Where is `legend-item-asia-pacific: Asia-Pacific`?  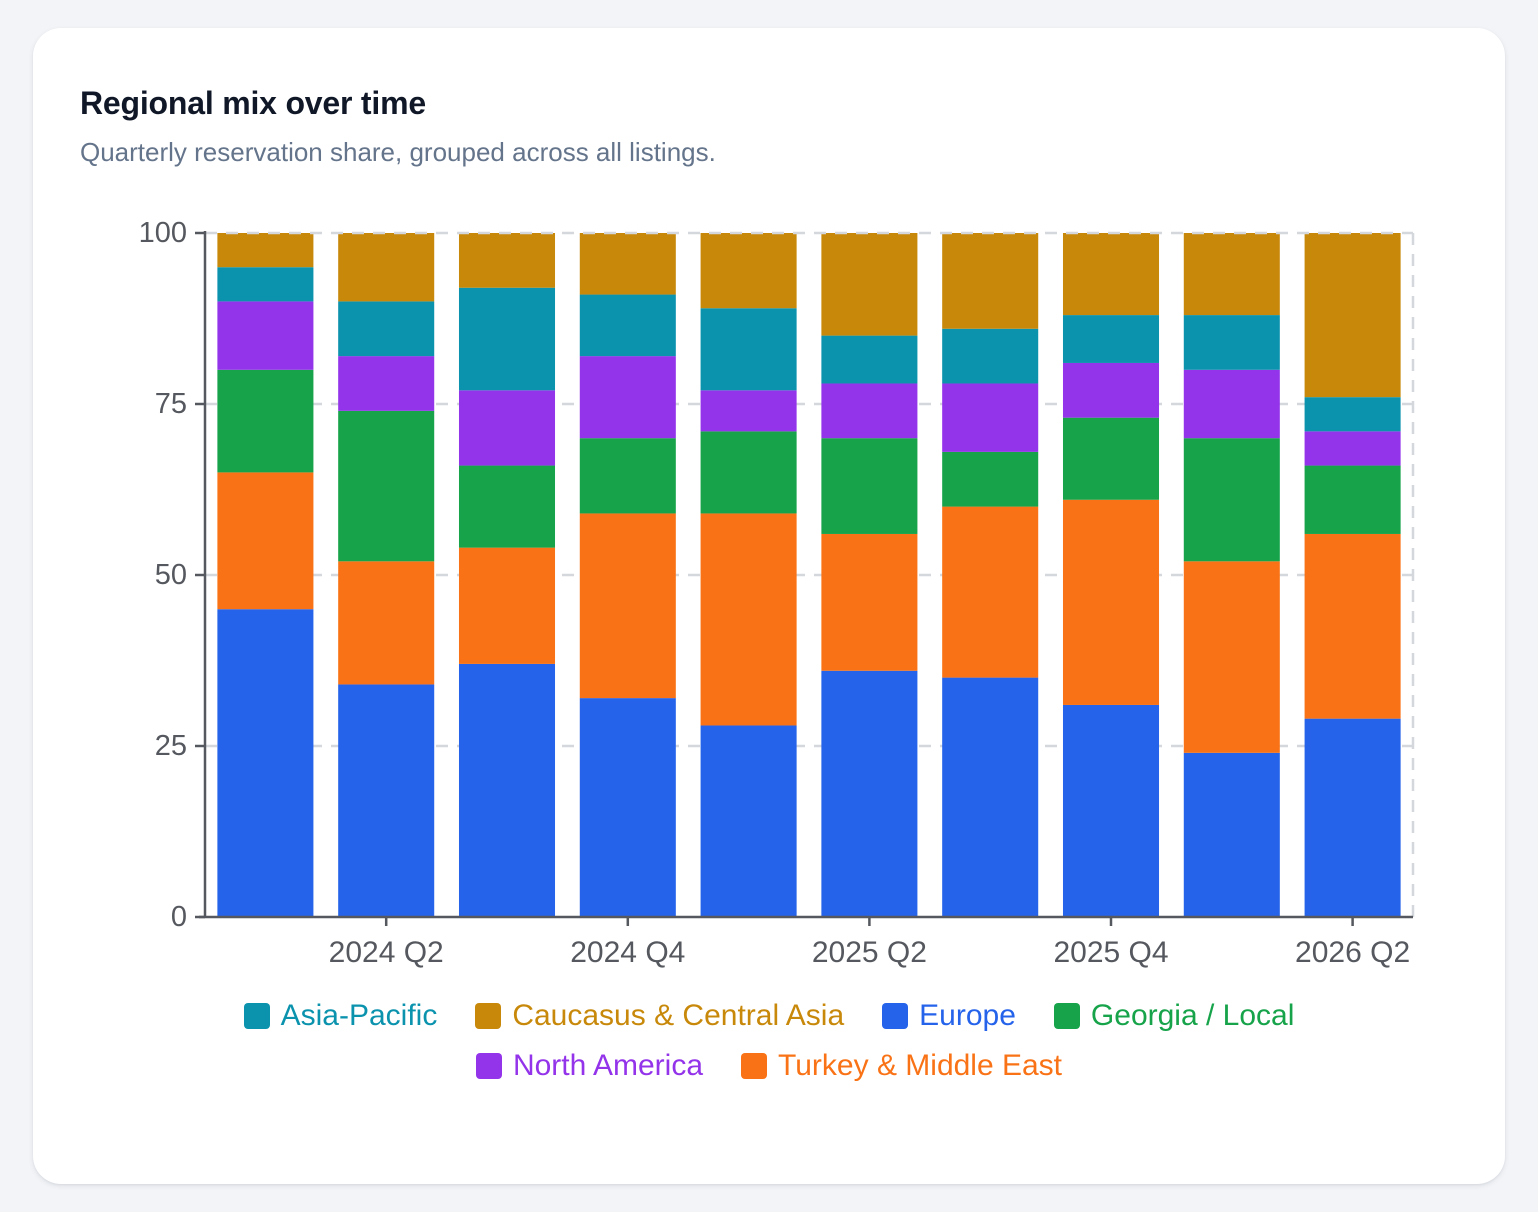 legend-item-asia-pacific: Asia-Pacific is located at coordinates (340, 1016).